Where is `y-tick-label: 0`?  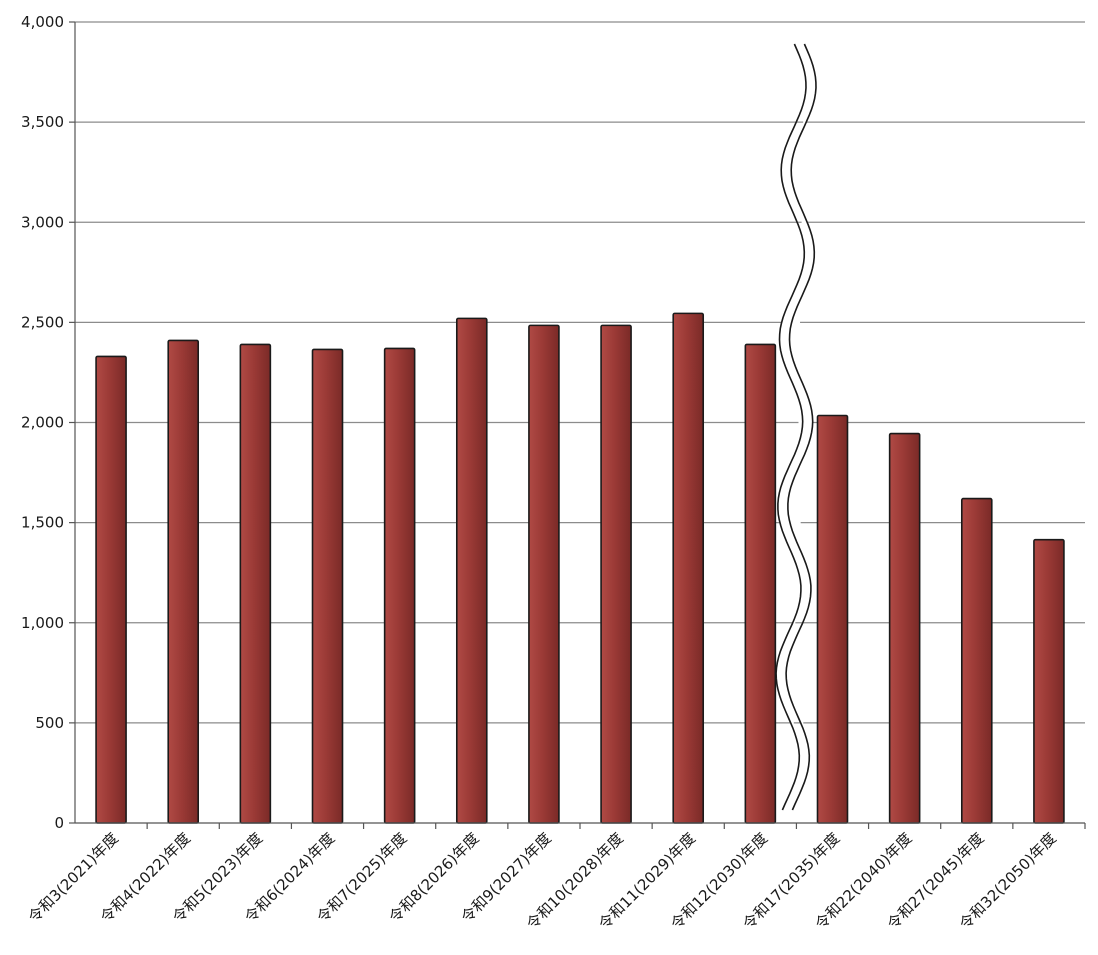 y-tick-label: 0 is located at coordinates (59, 823).